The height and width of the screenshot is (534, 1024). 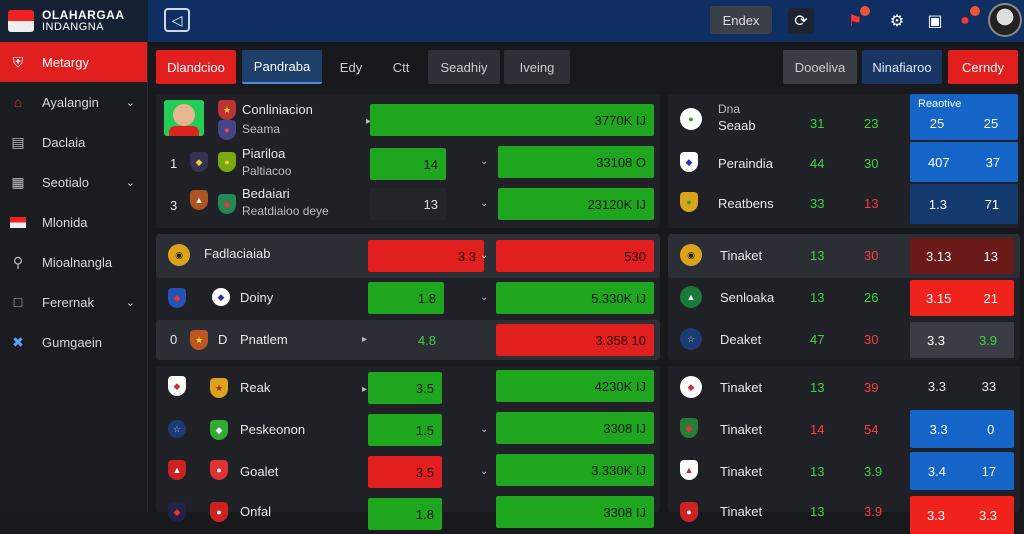 I want to click on tab-cerndy: Cerndy, so click(x=983, y=67).